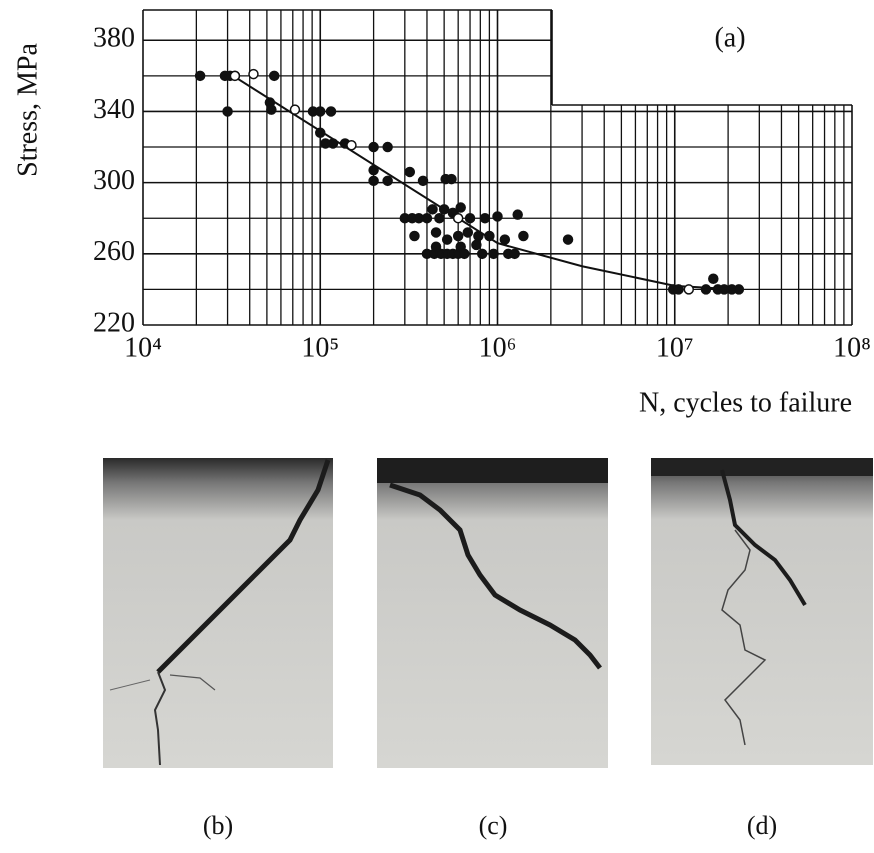 The width and height of the screenshot is (874, 853). Describe the element at coordinates (675, 347) in the screenshot. I see `x-tick-label: 10⁷` at that location.